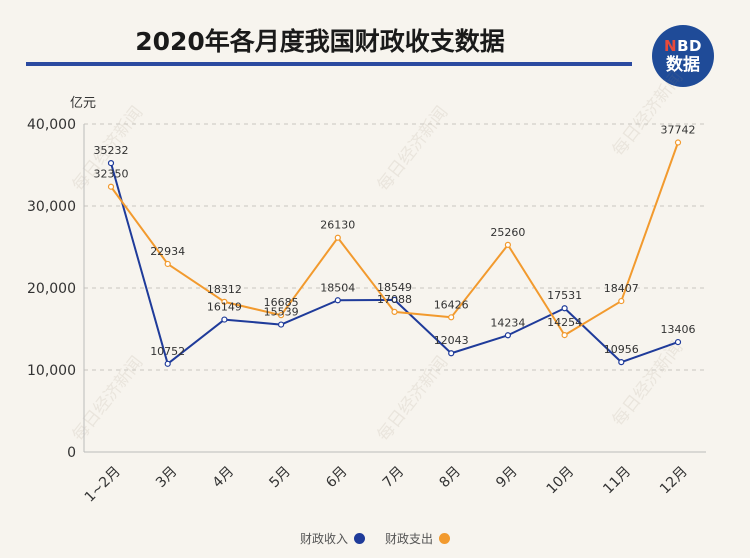 The image size is (750, 558). What do you see at coordinates (359, 538) in the screenshot?
I see `legend-dot-income` at bounding box center [359, 538].